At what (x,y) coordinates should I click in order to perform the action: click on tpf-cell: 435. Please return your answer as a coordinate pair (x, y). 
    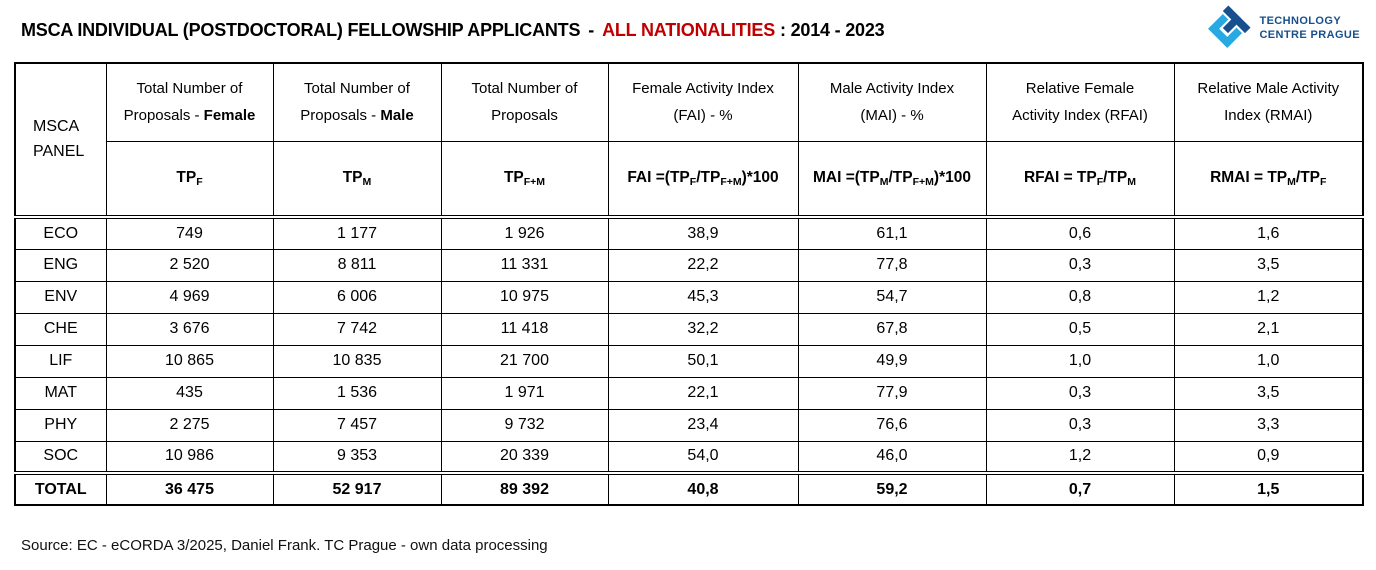
    Looking at the image, I should click on (189, 393).